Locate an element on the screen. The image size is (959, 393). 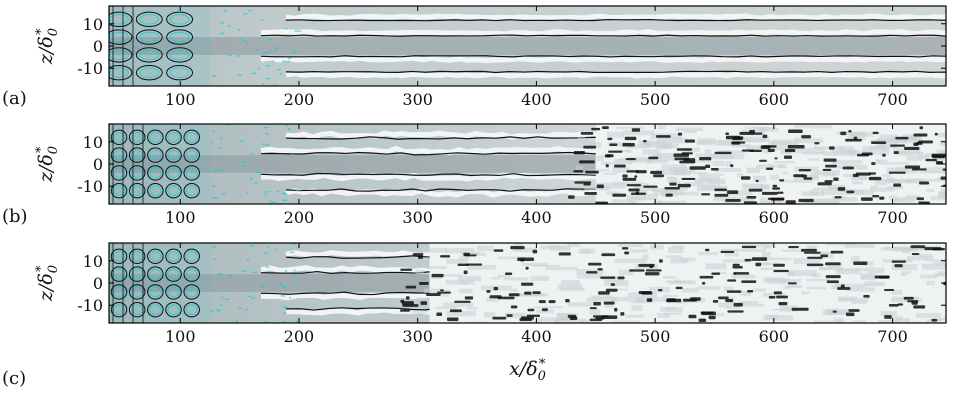
y-tick-label: -10 is located at coordinates (90, 186).